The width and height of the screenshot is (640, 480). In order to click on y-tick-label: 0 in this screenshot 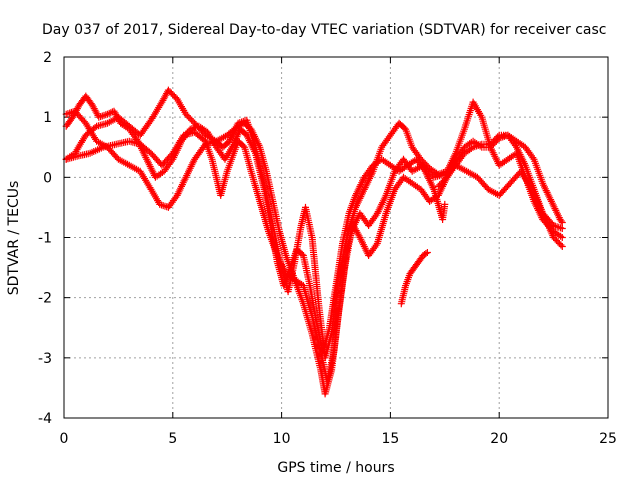, I will do `click(47, 178)`.